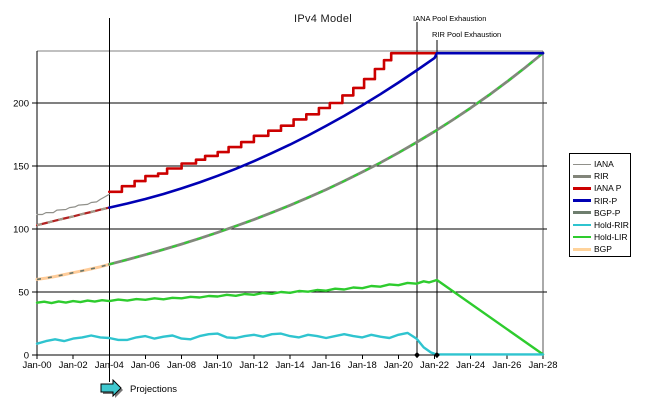 Image resolution: width=656 pixels, height=408 pixels. I want to click on legend-swatch-iana-p, so click(582, 188).